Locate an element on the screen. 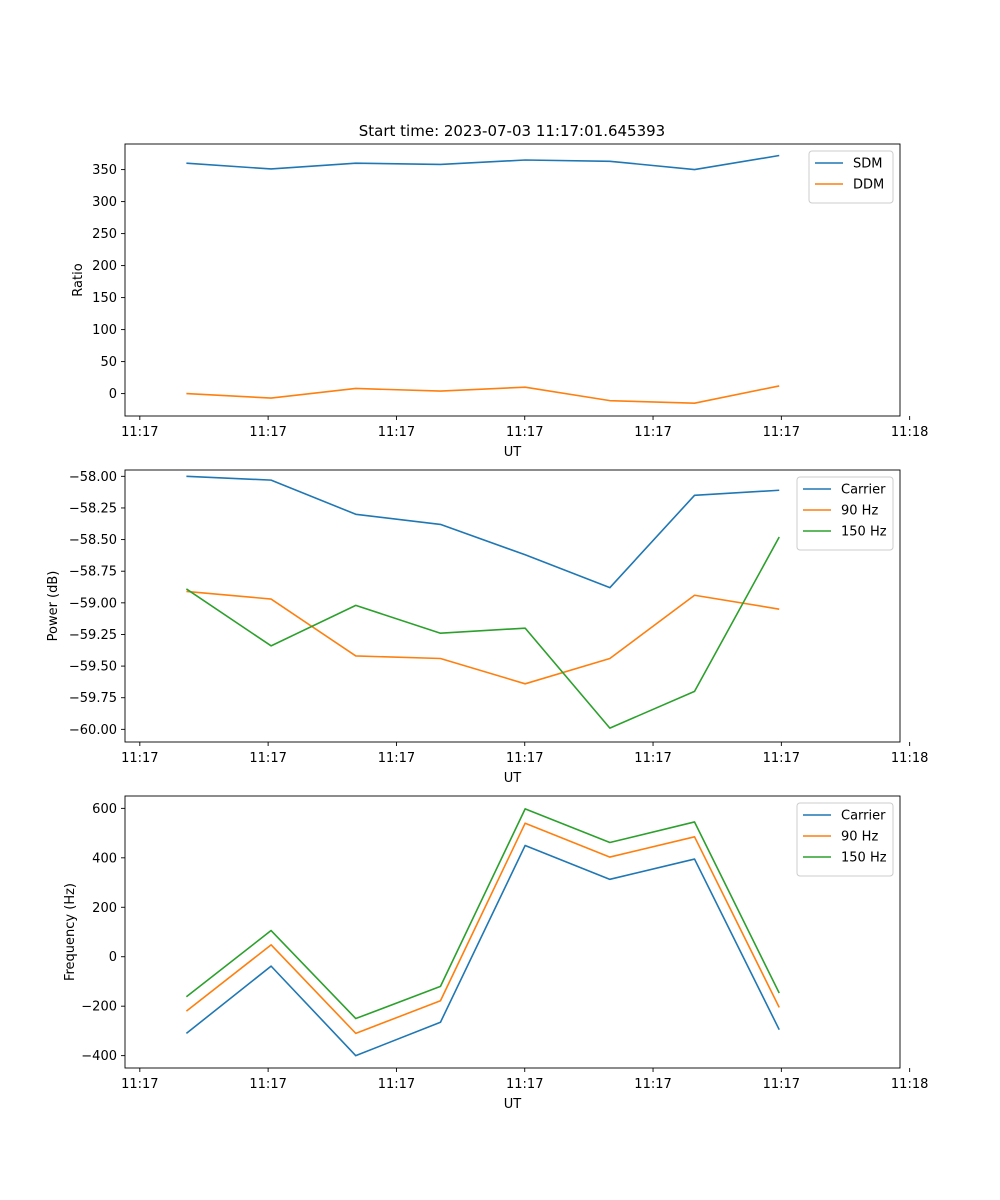 The width and height of the screenshot is (1000, 1200). y-axis: 0 50 100 150 200 250 300 350 Ratio is located at coordinates (98, 282).